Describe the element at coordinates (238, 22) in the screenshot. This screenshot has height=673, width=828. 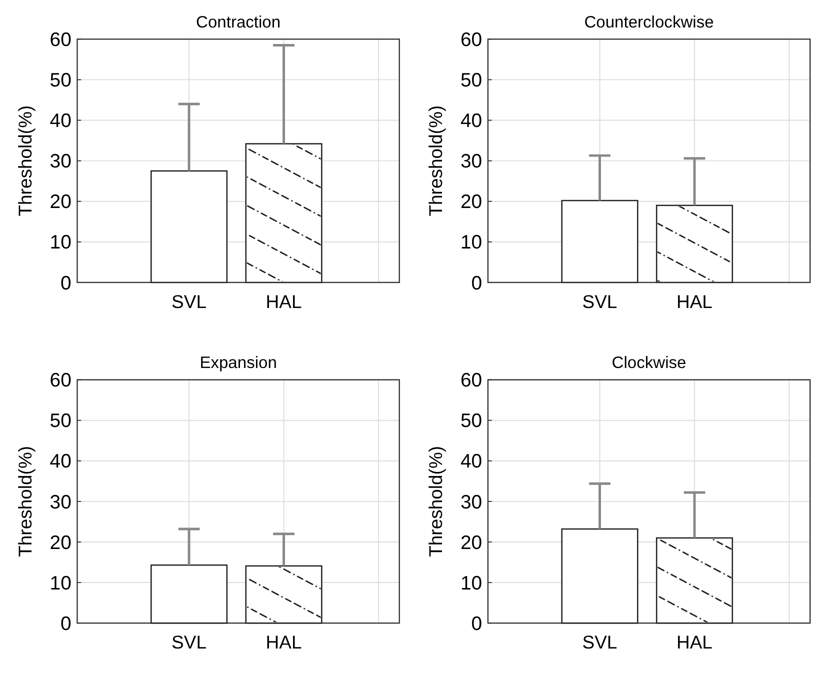
I see `chart-title: Contraction` at that location.